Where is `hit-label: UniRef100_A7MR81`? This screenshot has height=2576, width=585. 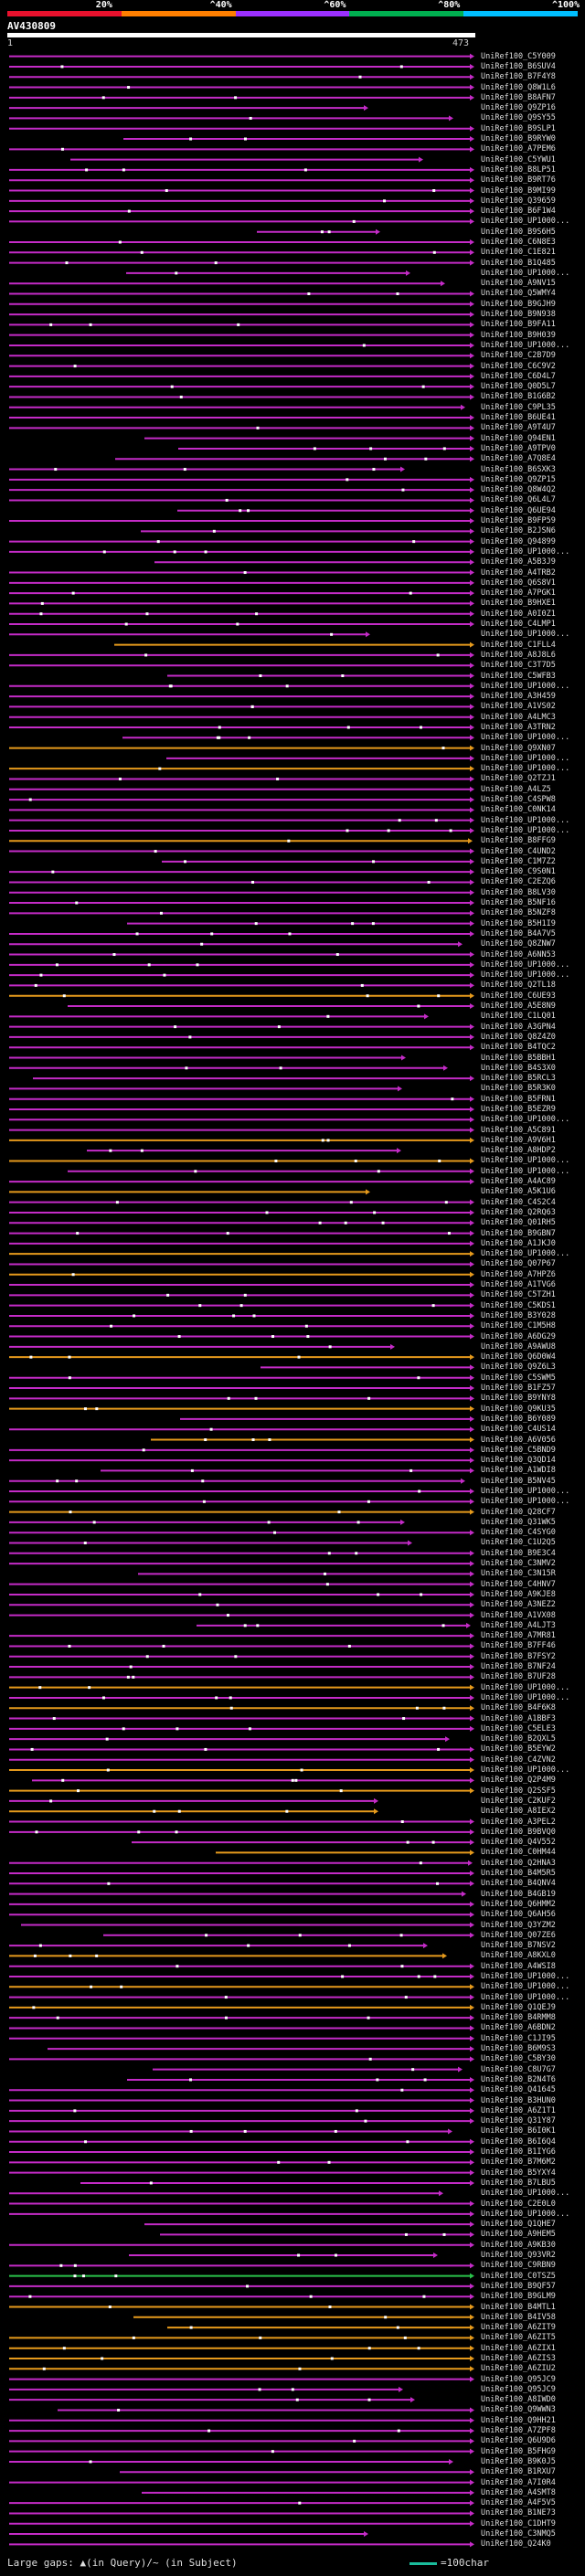 hit-label: UniRef100_A7MR81 is located at coordinates (518, 1636).